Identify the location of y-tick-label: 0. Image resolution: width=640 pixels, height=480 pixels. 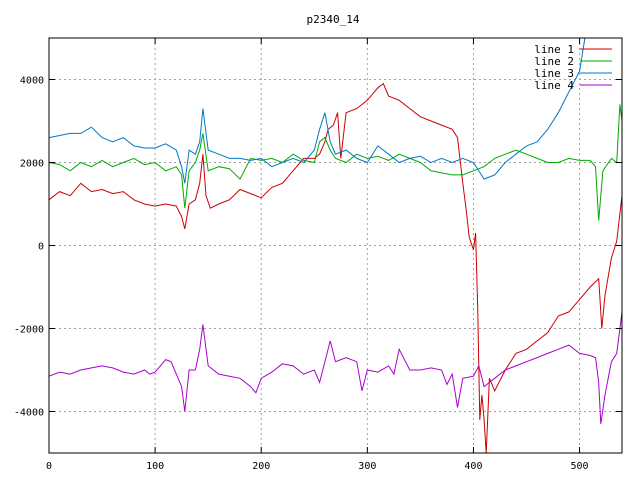
(41, 247).